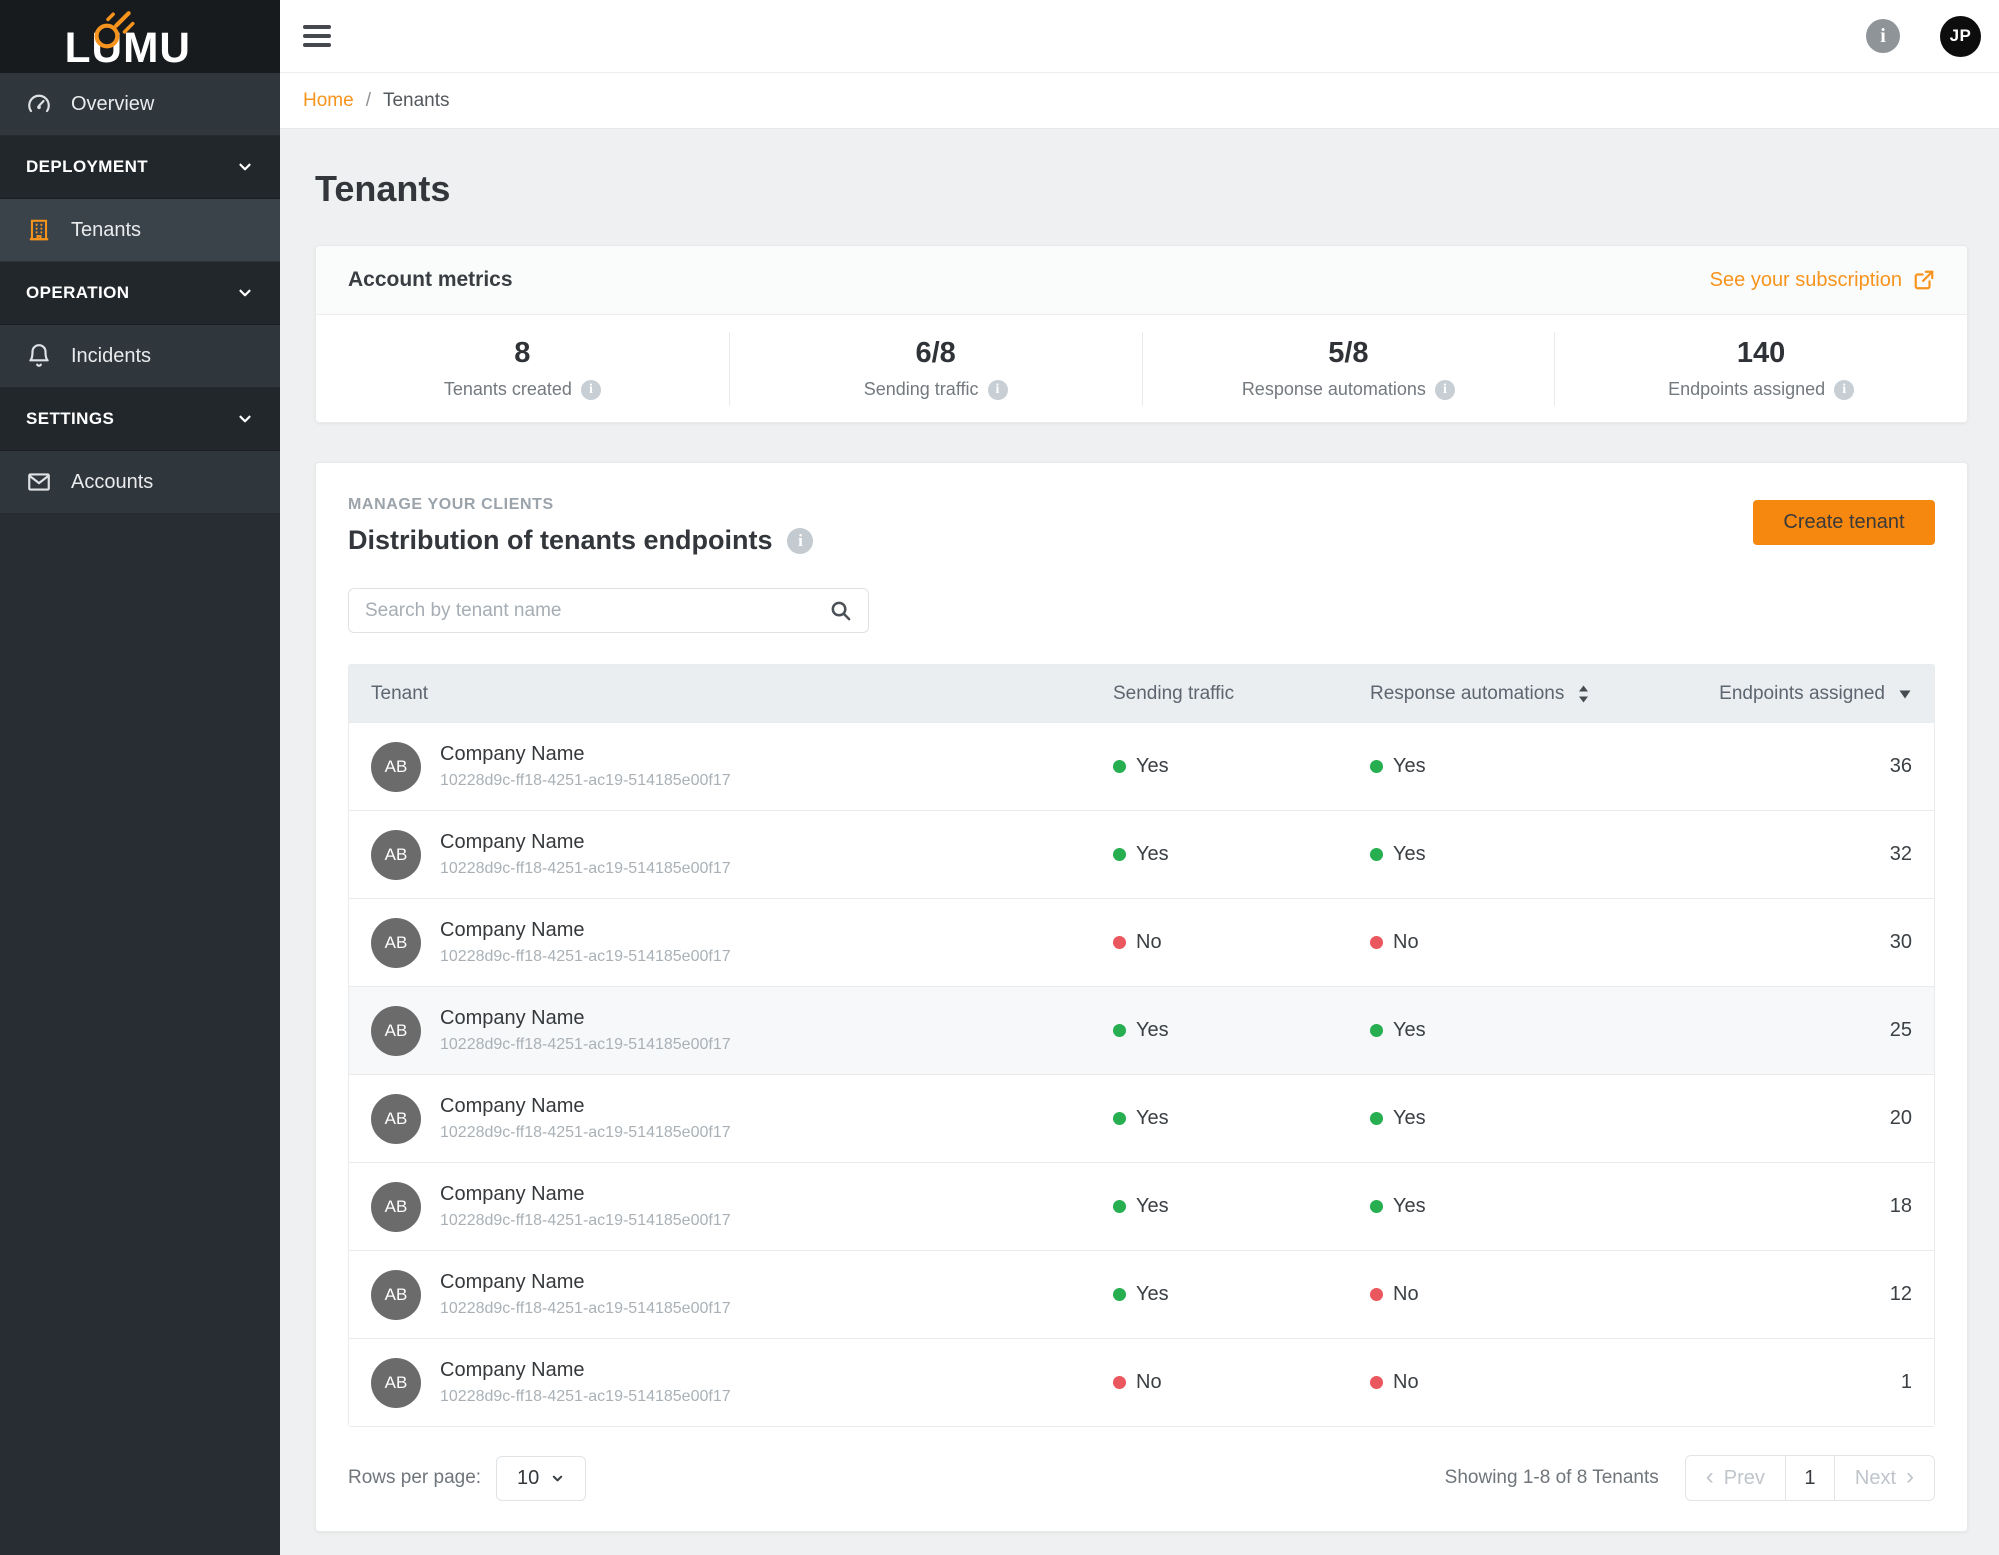 The height and width of the screenshot is (1555, 1999). What do you see at coordinates (140, 293) in the screenshot?
I see `sidebar-section-operation: OPERATION` at bounding box center [140, 293].